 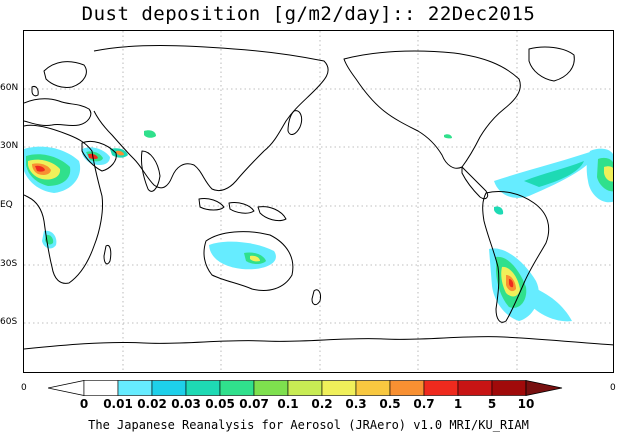 I want to click on colorbar-tick-label: 0.7, so click(x=424, y=404).